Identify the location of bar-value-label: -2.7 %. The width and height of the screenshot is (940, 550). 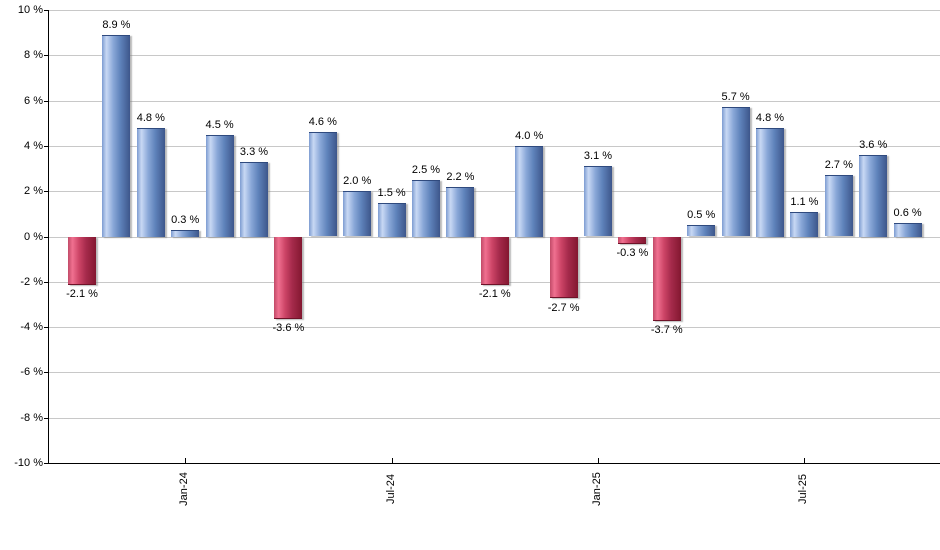
(563, 308).